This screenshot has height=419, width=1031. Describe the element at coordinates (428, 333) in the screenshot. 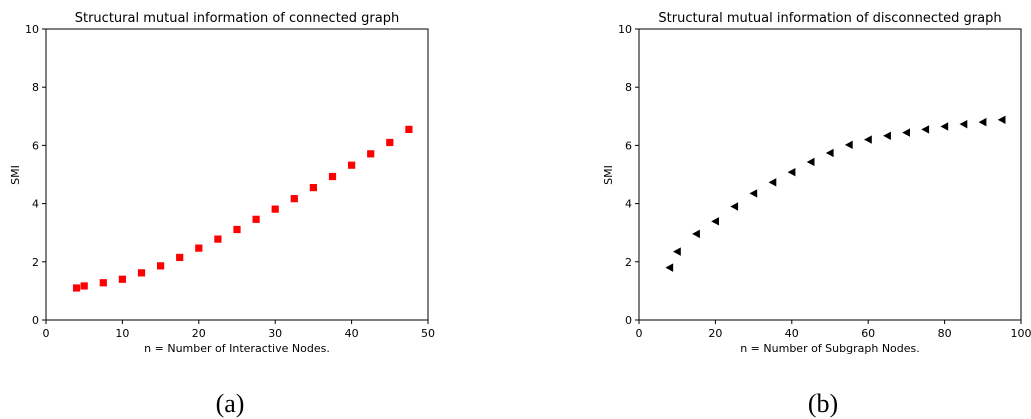

I see `x-tick-label: 50` at that location.